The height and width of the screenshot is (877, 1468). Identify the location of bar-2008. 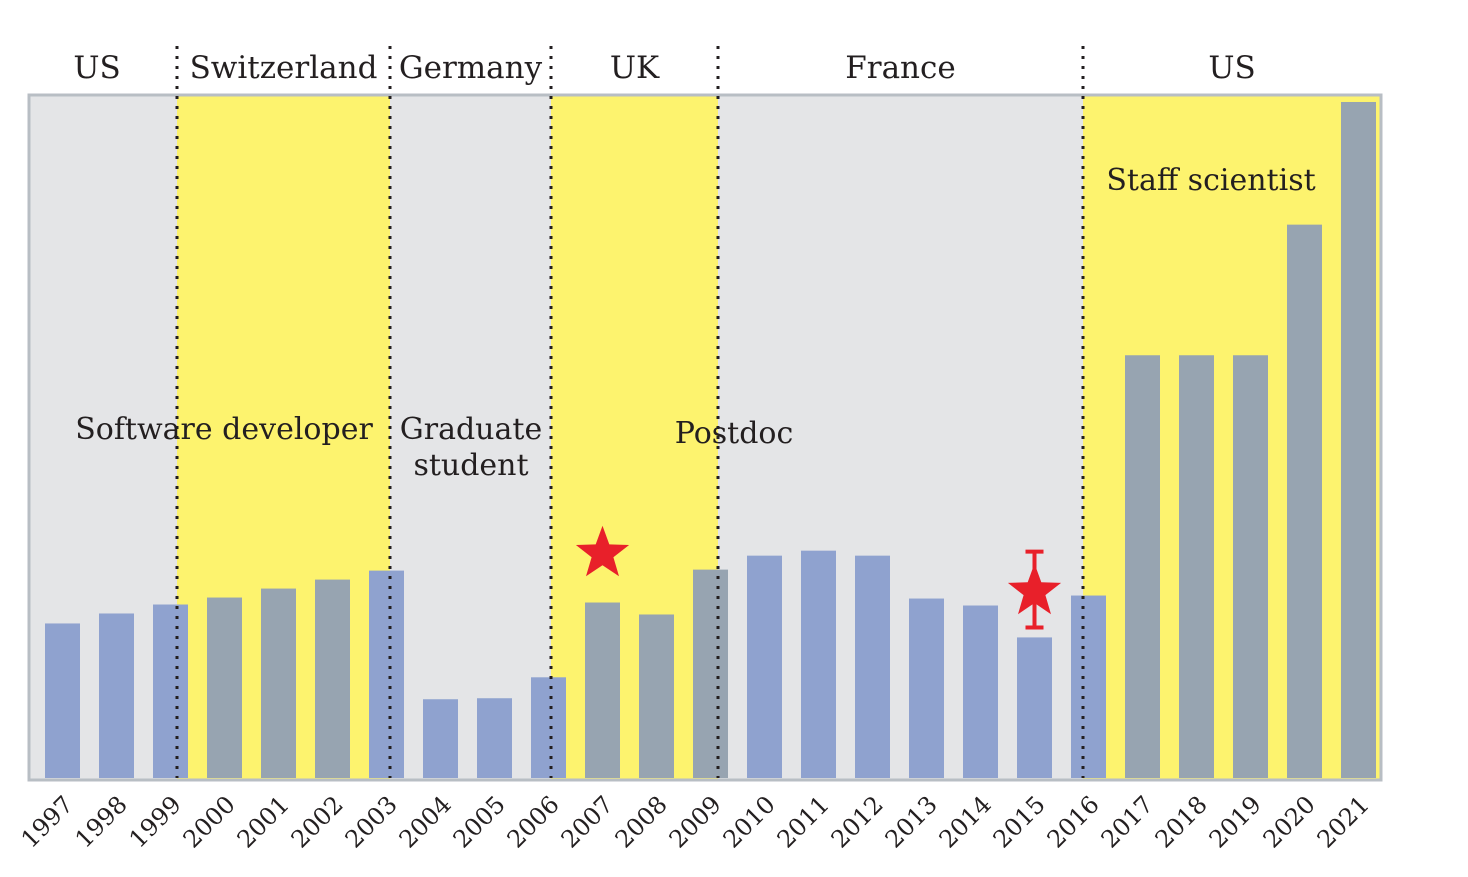
(656, 696).